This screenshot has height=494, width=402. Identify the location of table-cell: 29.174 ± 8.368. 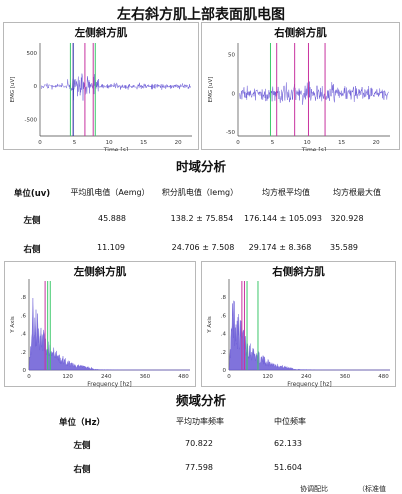
(280, 247).